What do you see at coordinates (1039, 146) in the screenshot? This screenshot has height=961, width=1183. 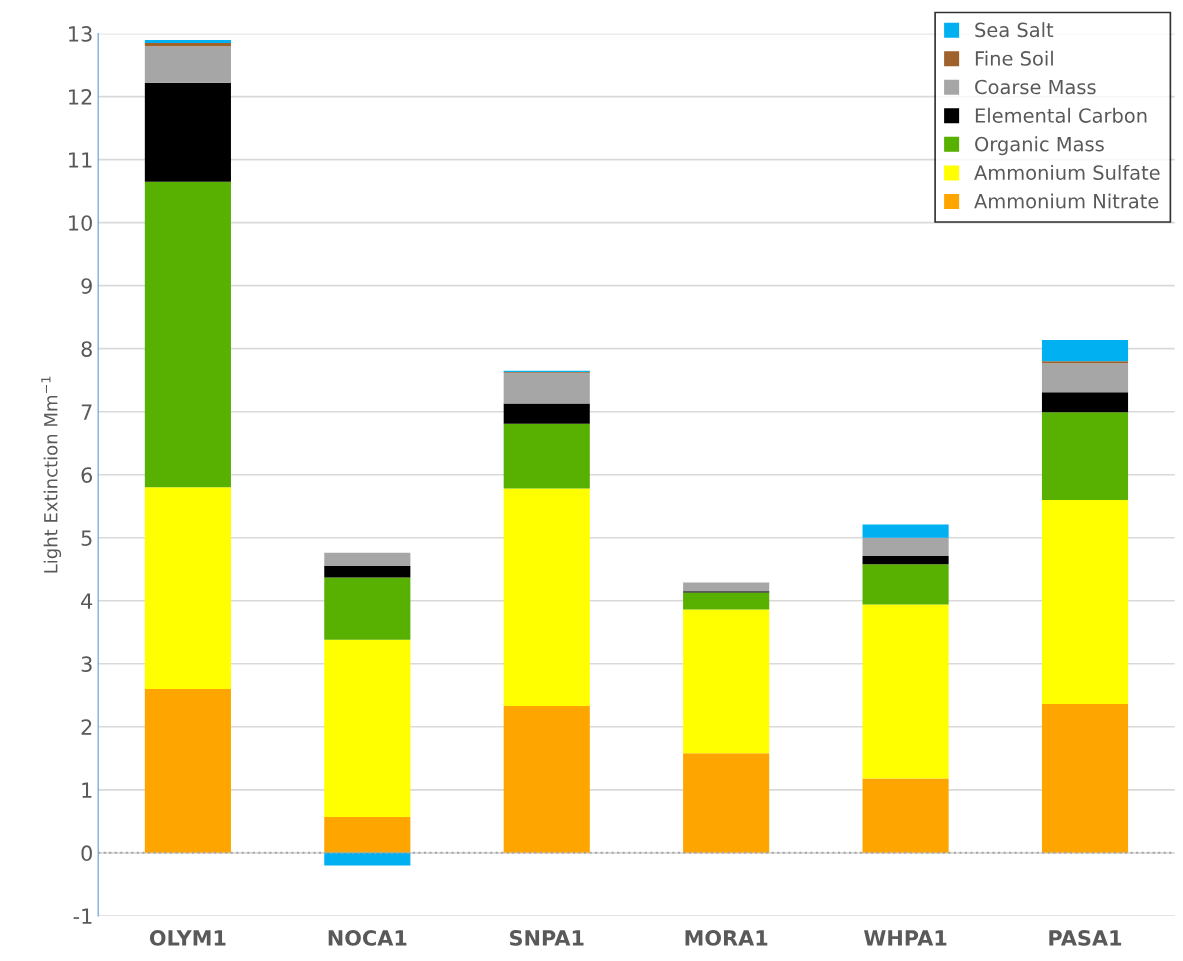 I see `legend-label: Organic Mass` at bounding box center [1039, 146].